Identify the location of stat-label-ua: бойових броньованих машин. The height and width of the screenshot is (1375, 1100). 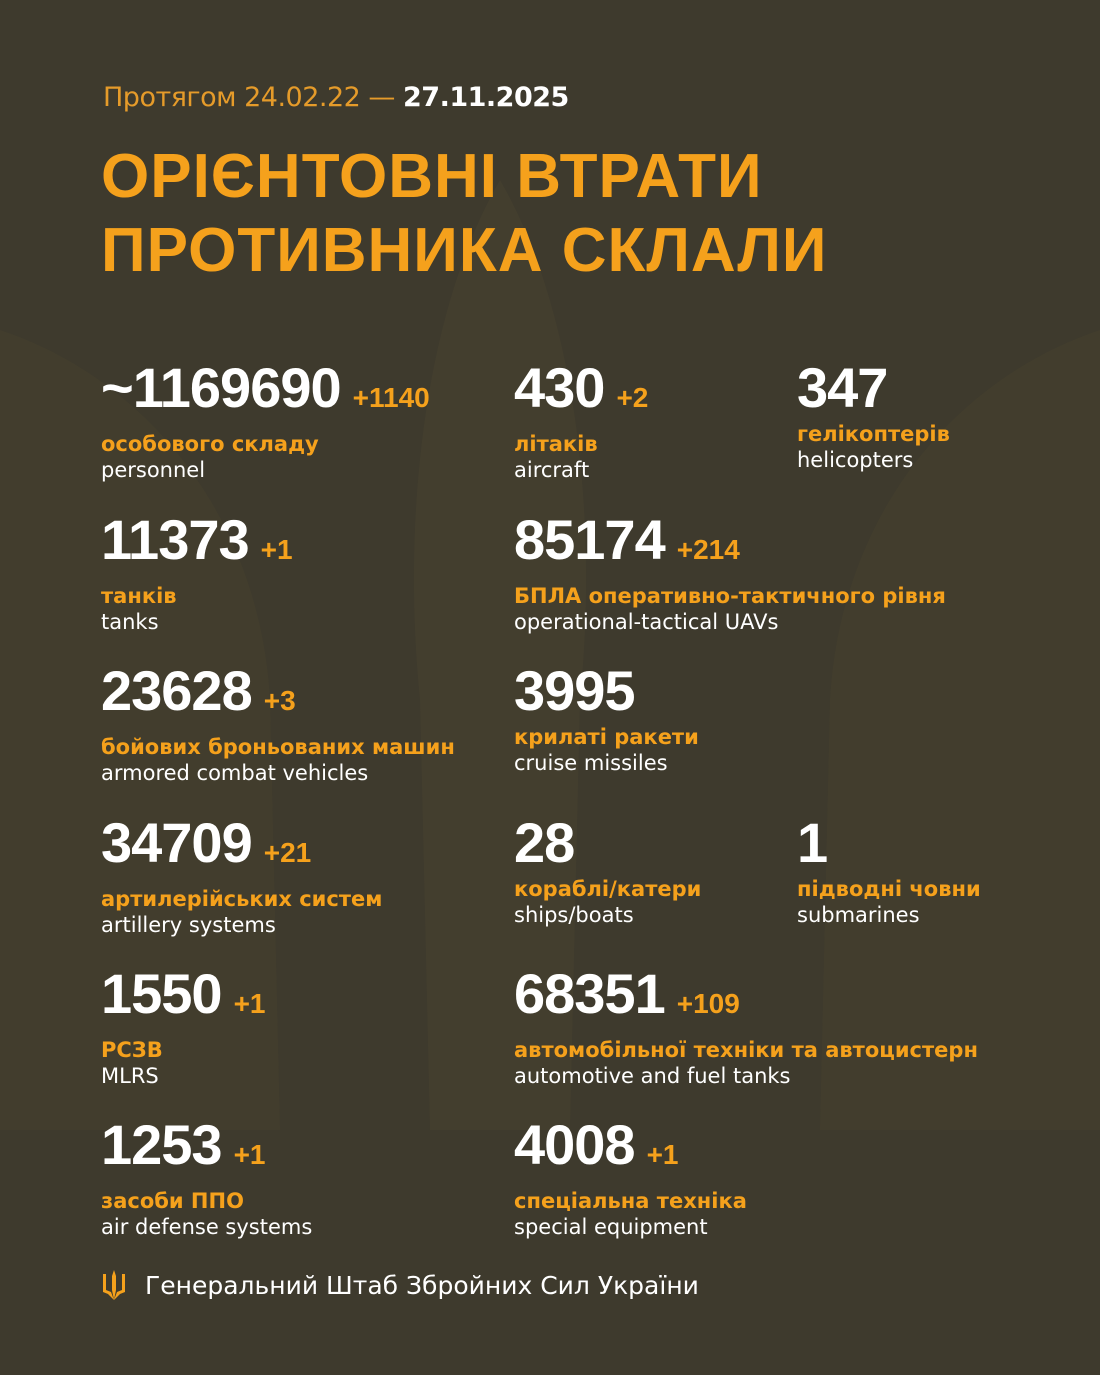
(278, 747).